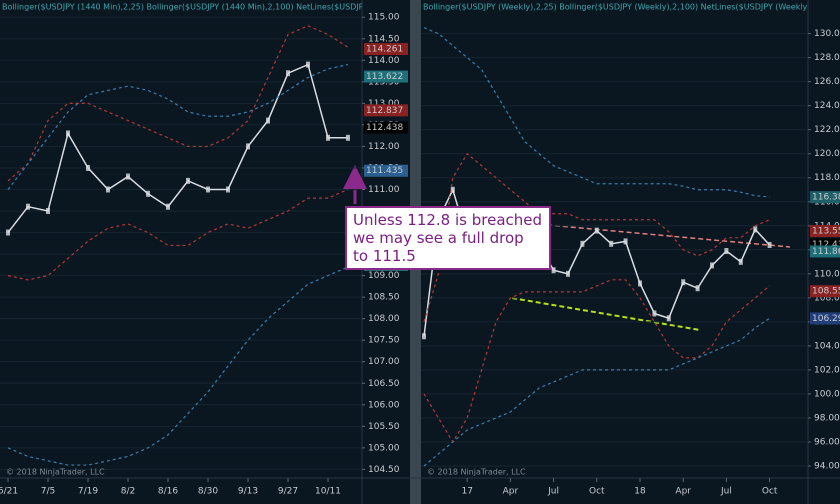 This screenshot has width=840, height=504. Describe the element at coordinates (827, 370) in the screenshot. I see `y-tick-label: 102.00` at that location.